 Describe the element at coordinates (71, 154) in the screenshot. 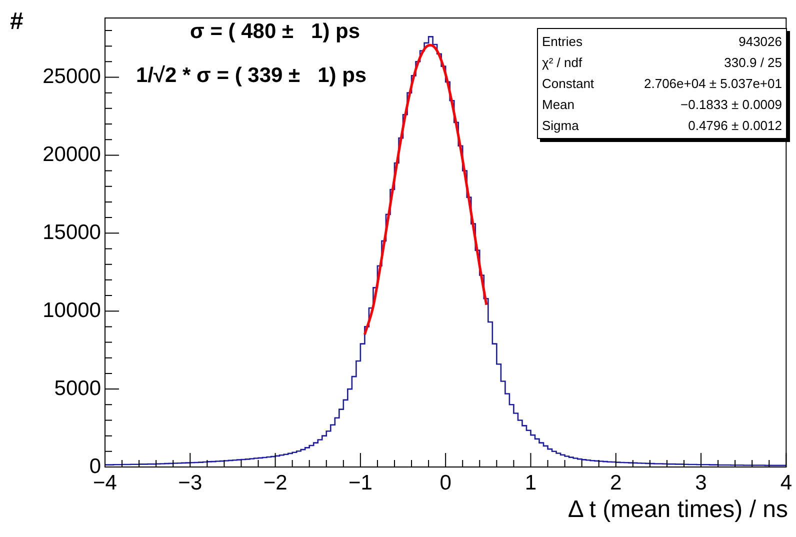

I see `y-tick-label: 20000` at that location.